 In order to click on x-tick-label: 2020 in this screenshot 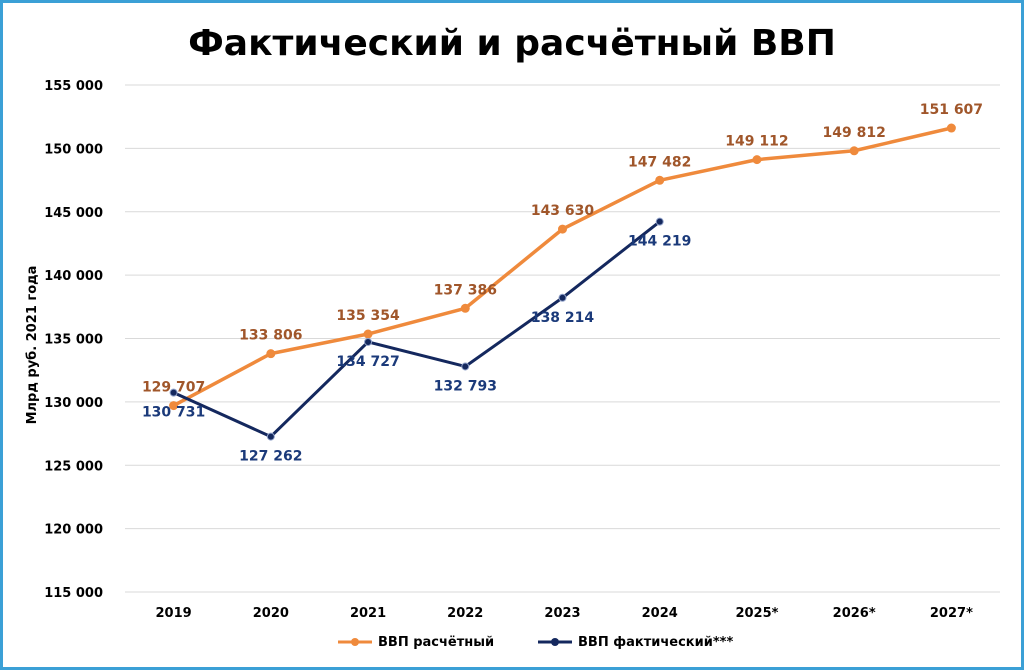, I will do `click(271, 613)`.